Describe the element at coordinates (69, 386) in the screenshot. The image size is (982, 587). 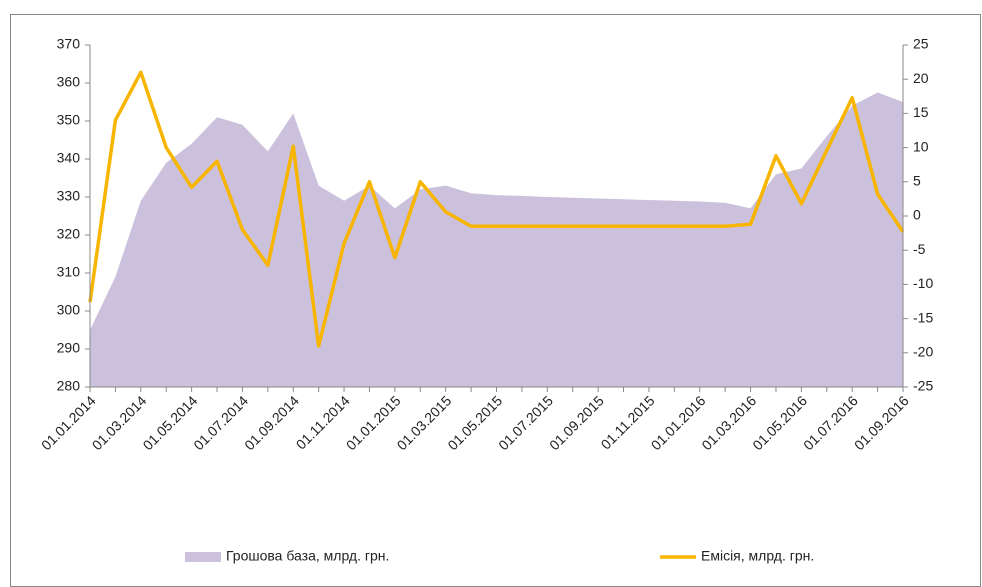
I see `y-tick-label: 280` at that location.